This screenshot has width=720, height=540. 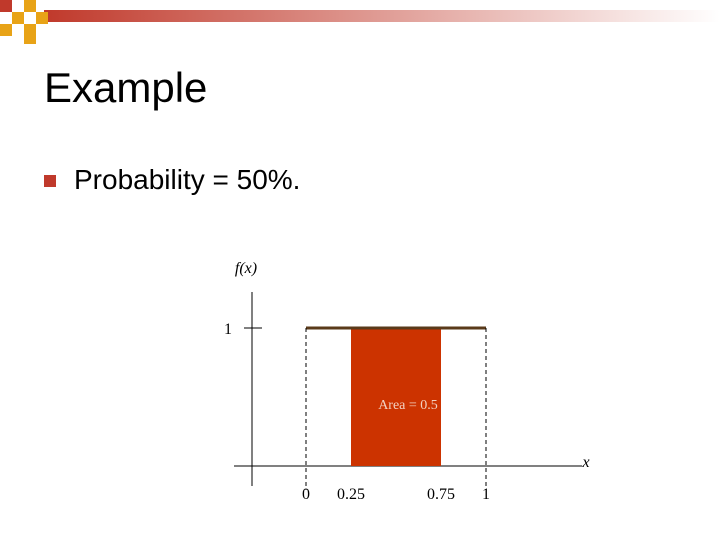 I want to click on x-tick-label-0: 0, so click(x=306, y=494).